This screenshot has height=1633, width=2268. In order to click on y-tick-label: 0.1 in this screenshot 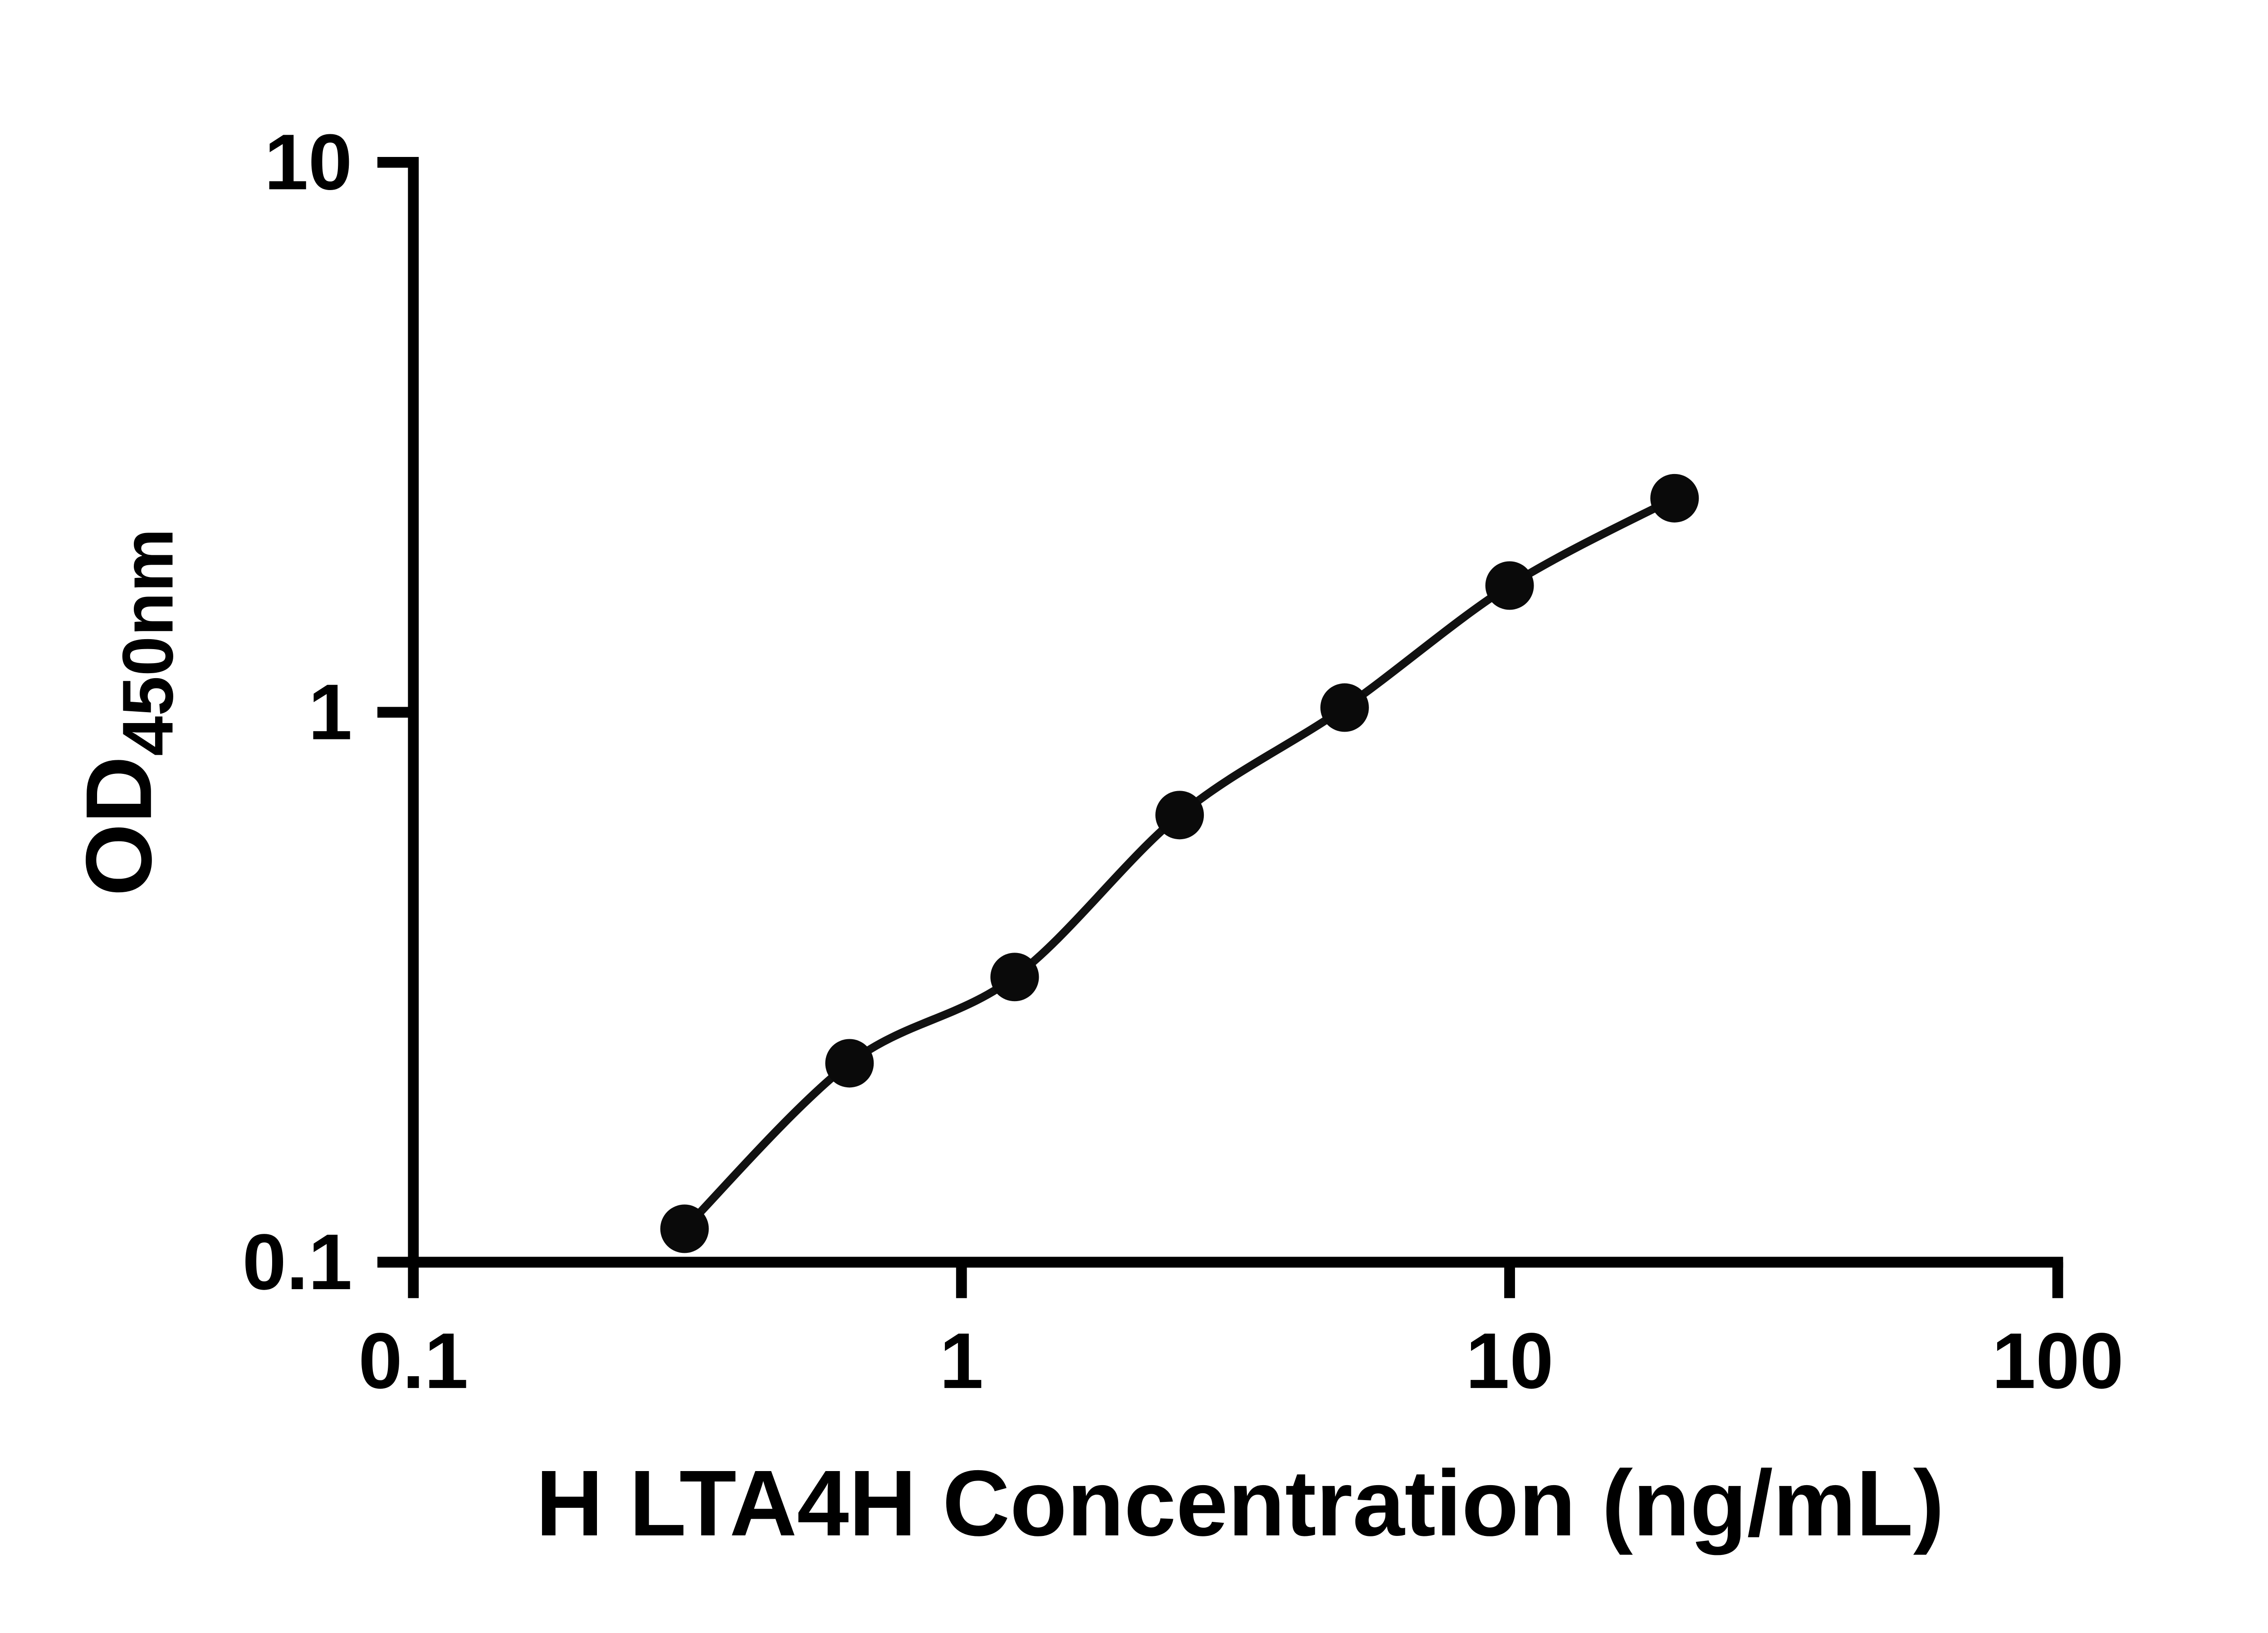, I will do `click(297, 1261)`.